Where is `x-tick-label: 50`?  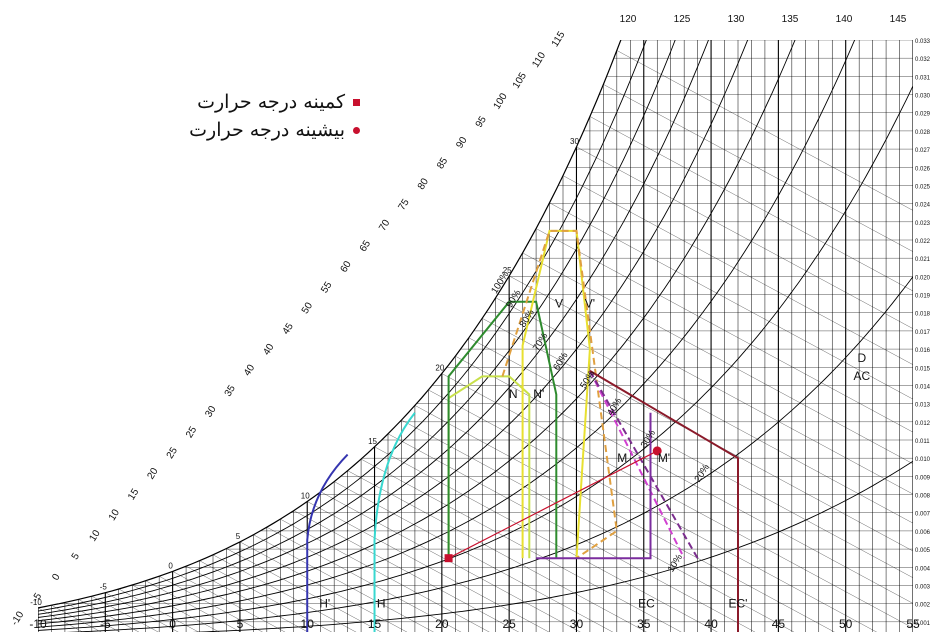 x-tick-label: 50 is located at coordinates (846, 624).